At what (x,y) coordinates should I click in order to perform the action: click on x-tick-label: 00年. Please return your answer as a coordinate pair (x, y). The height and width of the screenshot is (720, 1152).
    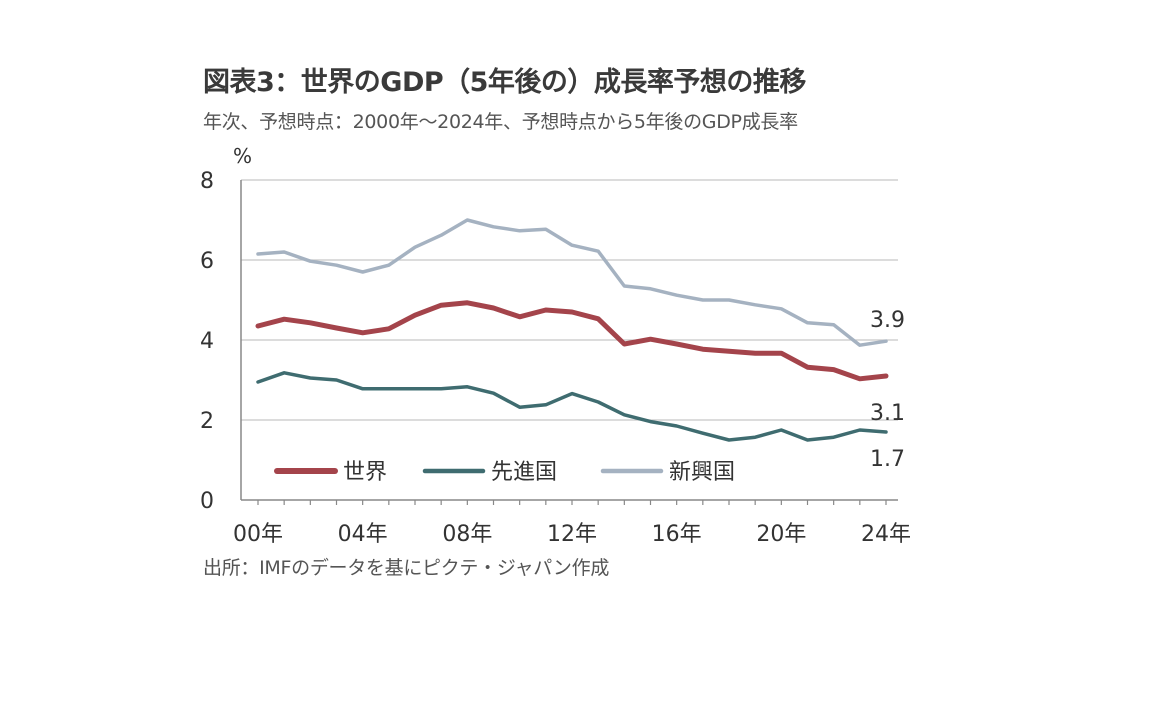
    Looking at the image, I should click on (258, 534).